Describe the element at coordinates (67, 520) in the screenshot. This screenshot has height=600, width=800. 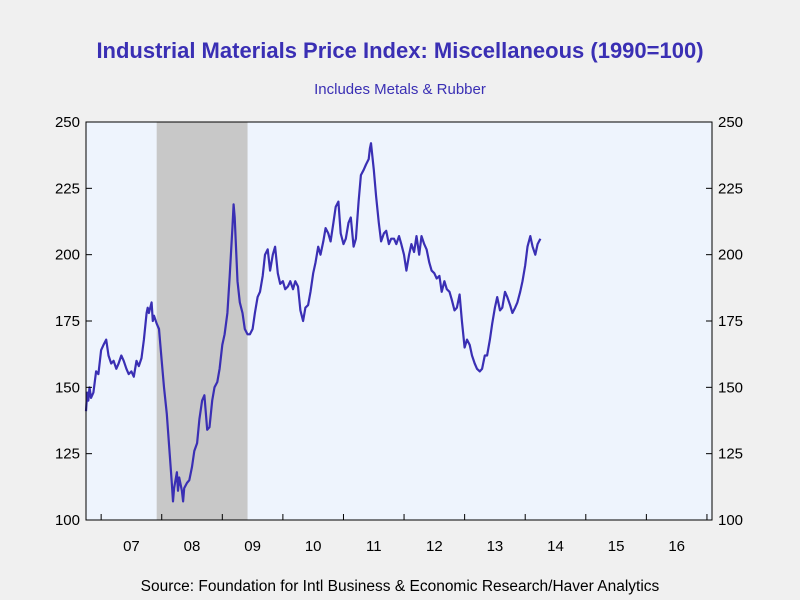
I see `y-tick-label-left: 100` at that location.